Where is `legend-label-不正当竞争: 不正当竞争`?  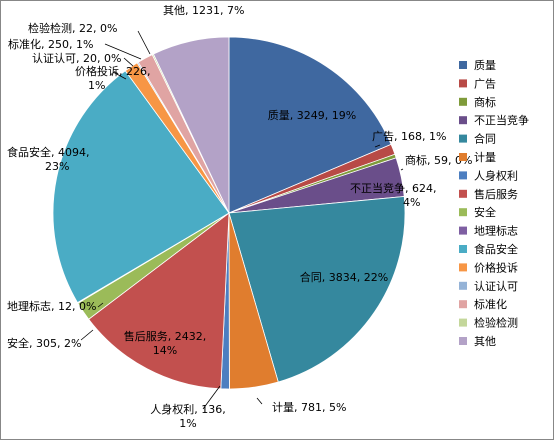
legend-label-不正当竞争: 不正当竞争 is located at coordinates (501, 120).